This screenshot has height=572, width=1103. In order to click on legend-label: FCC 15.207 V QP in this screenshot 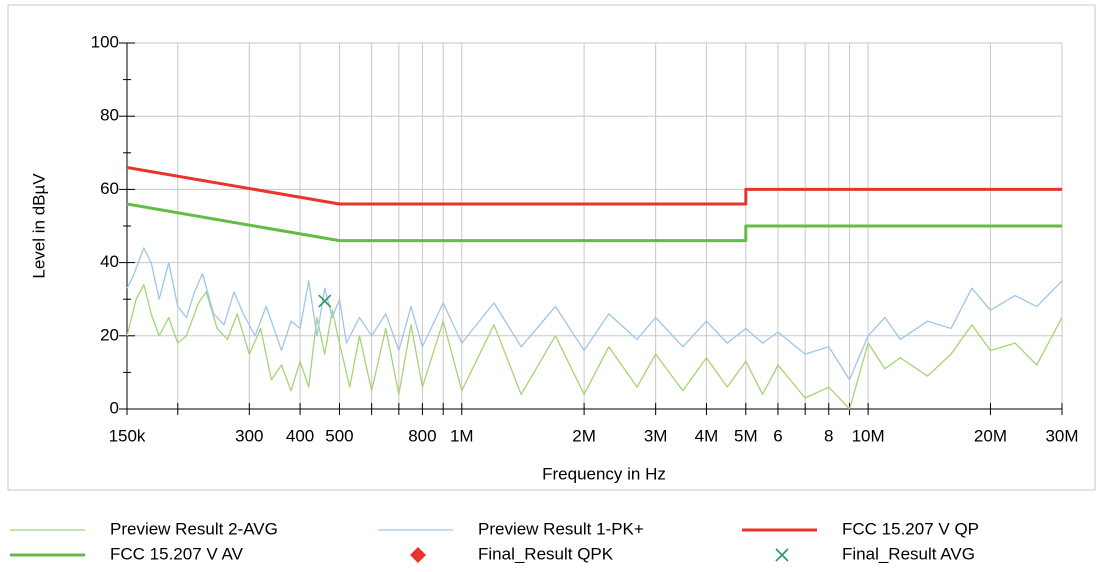, I will do `click(910, 528)`.